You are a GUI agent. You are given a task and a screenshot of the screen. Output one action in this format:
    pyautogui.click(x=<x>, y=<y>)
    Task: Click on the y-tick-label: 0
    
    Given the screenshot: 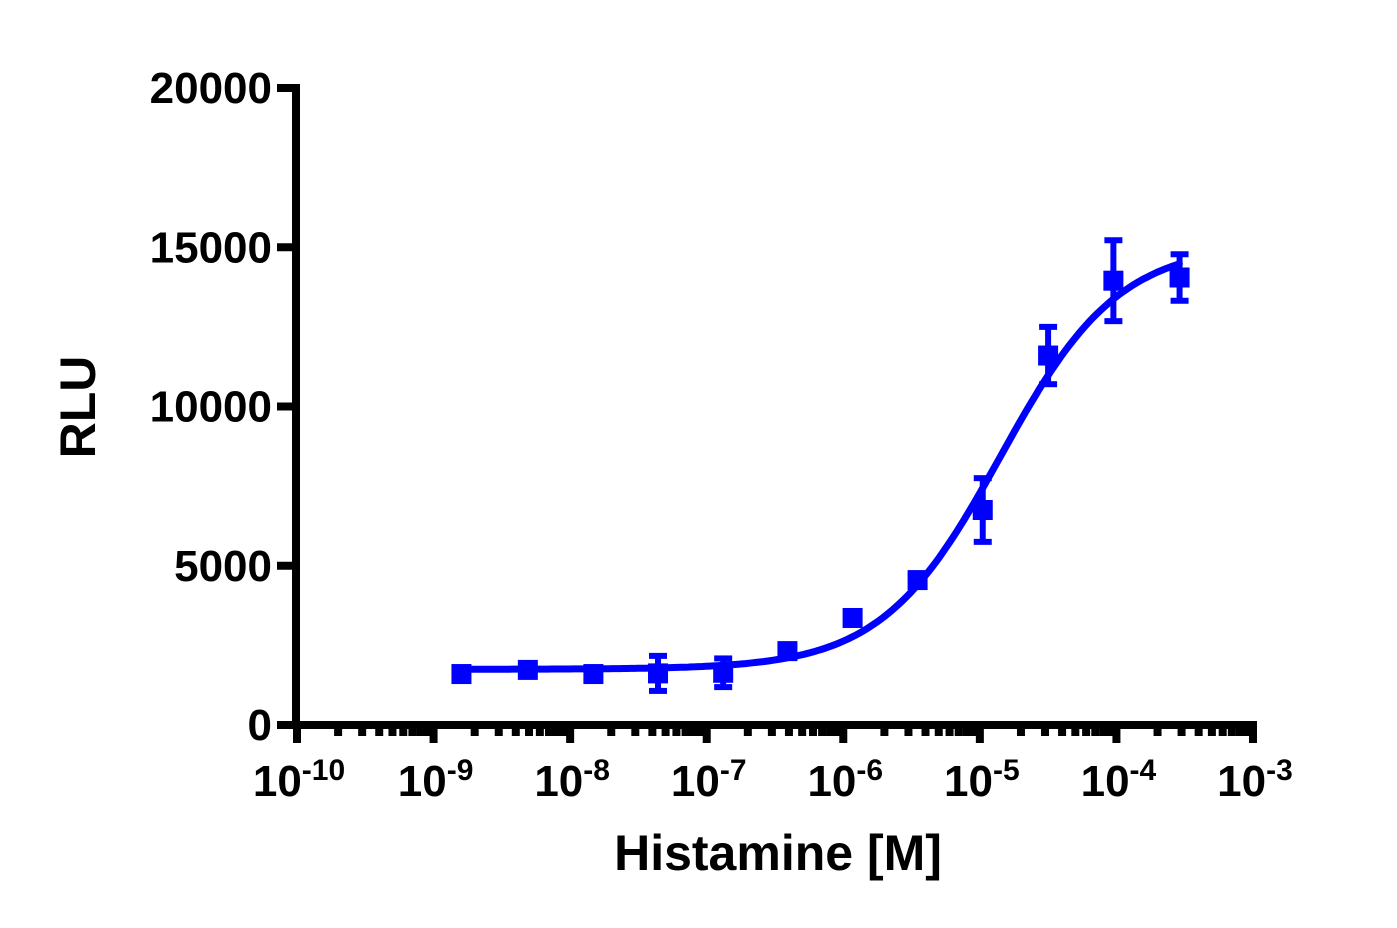 What is the action you would take?
    pyautogui.click(x=260, y=725)
    